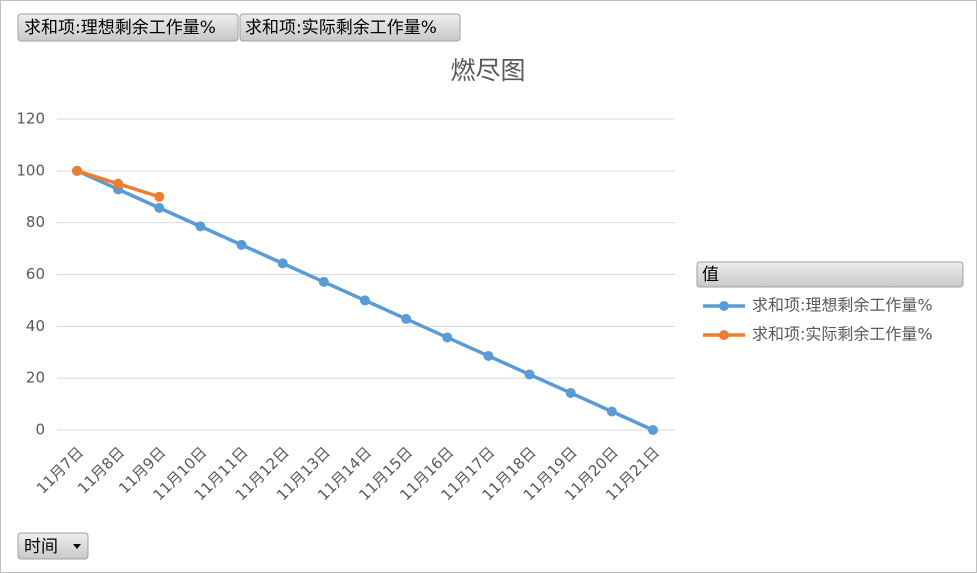  What do you see at coordinates (77, 546) in the screenshot?
I see `dropdown-arrow` at bounding box center [77, 546].